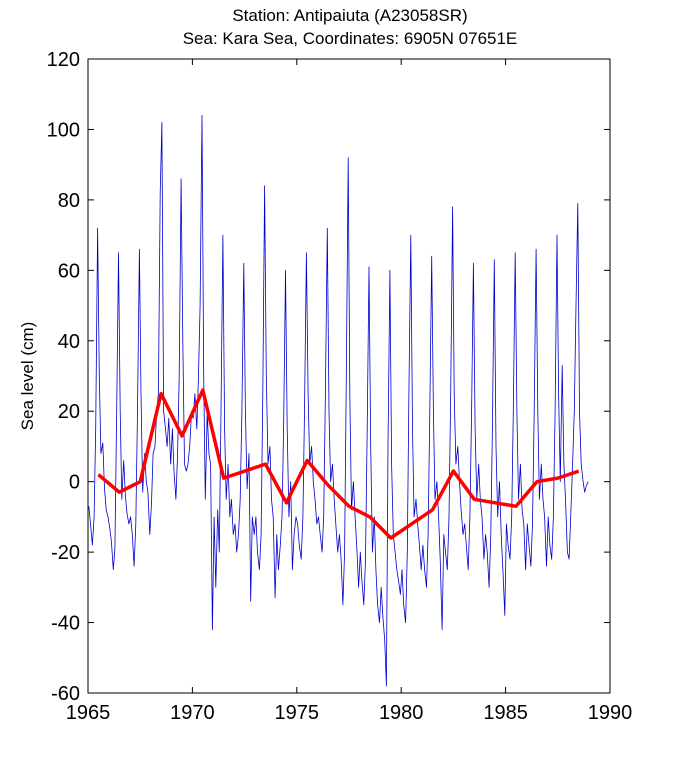  I want to click on x-tick-label: 1990, so click(610, 713).